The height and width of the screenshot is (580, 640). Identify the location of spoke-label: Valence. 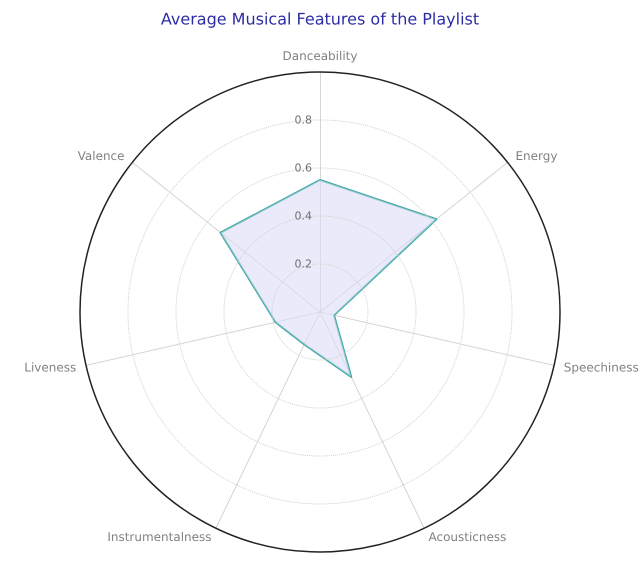
(101, 156).